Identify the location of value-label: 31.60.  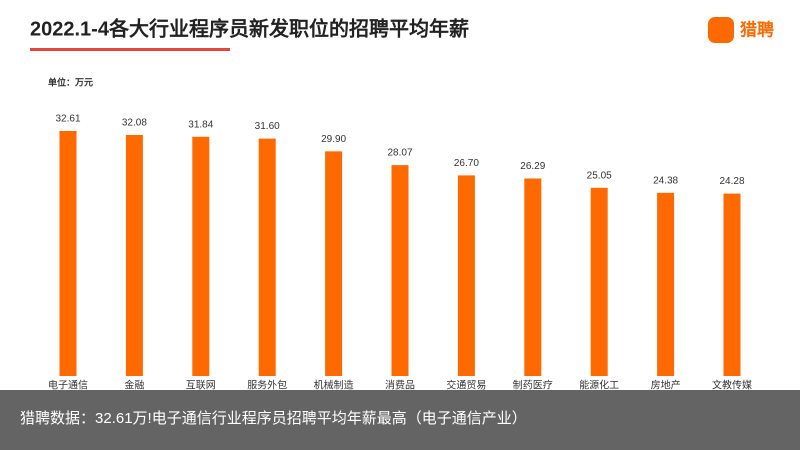
(267, 126).